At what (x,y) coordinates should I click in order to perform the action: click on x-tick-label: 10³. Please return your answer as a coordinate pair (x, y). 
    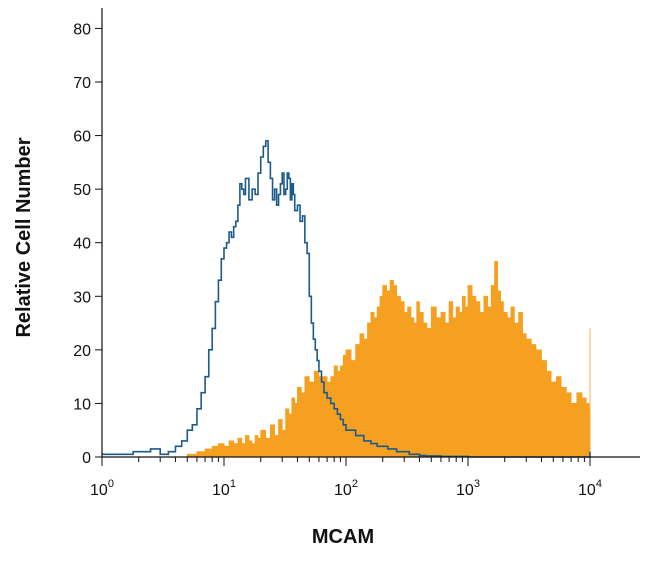
    Looking at the image, I should click on (468, 488).